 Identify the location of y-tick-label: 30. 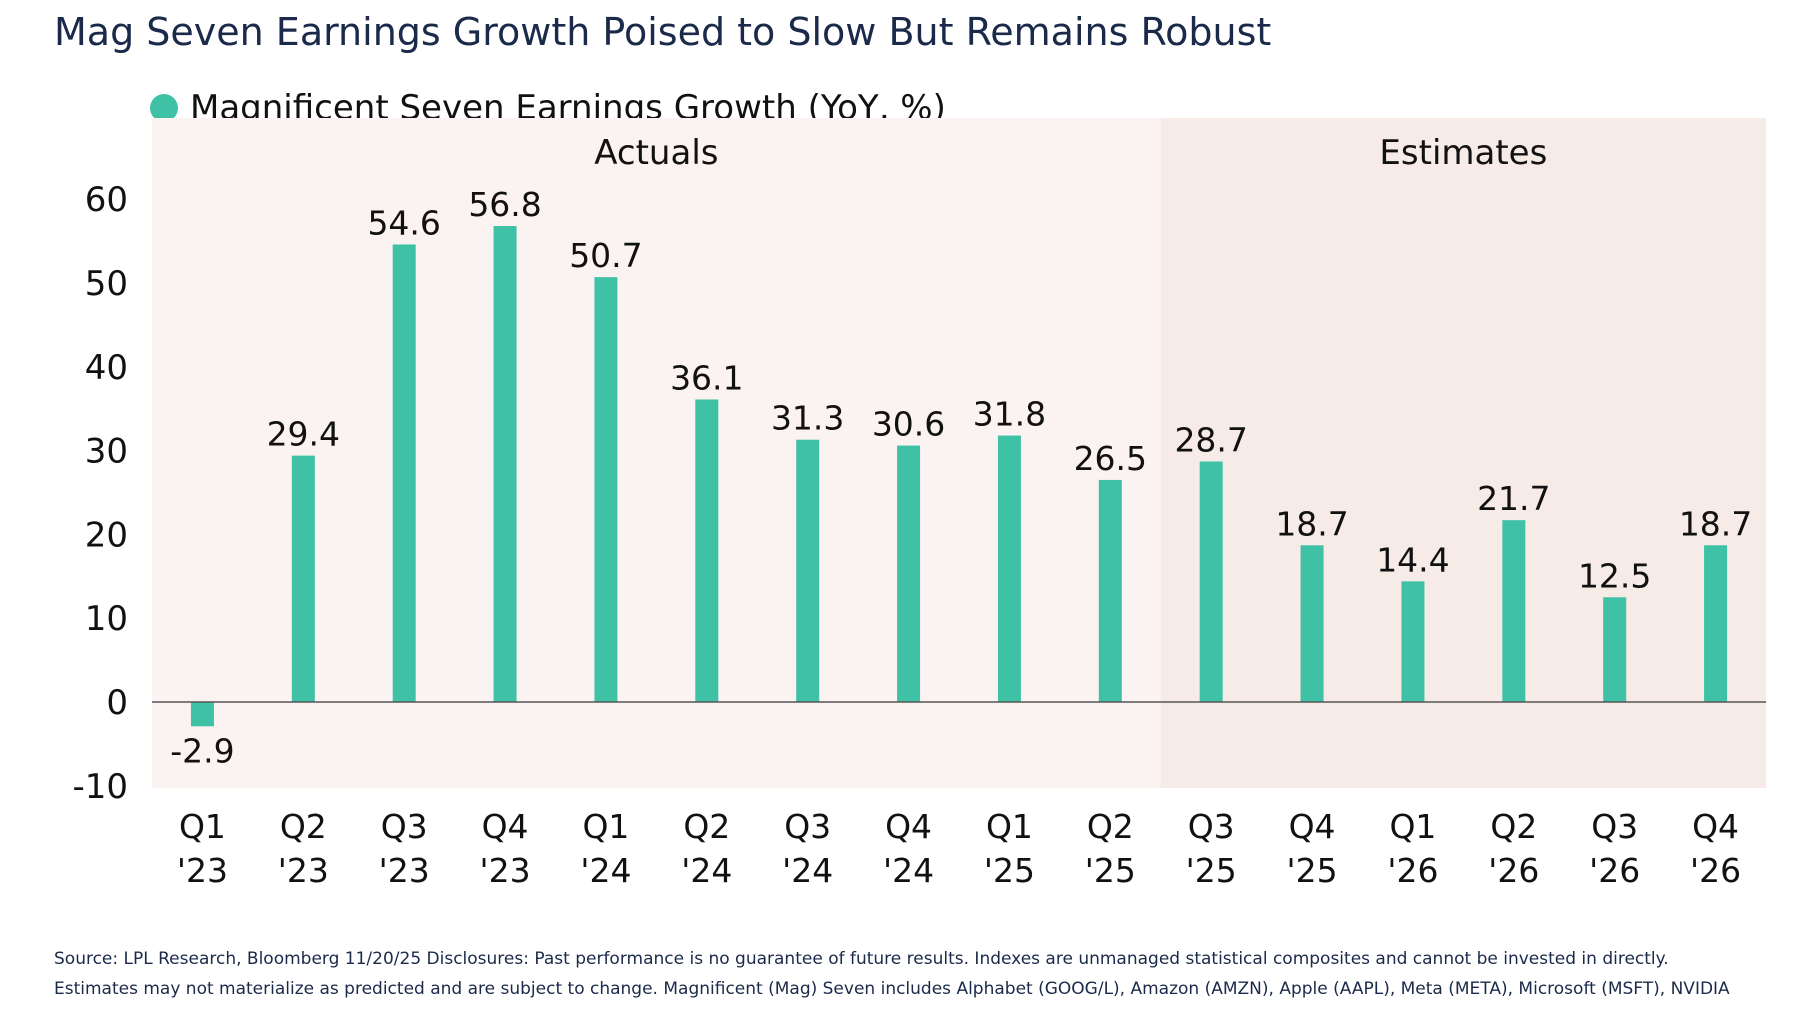
(106, 452).